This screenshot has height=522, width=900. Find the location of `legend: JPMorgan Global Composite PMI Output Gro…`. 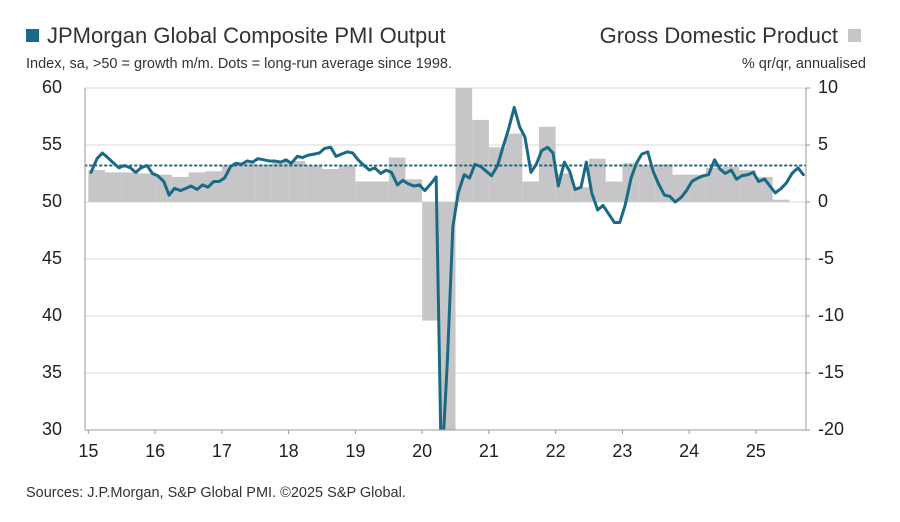

legend: JPMorgan Global Composite PMI Output Gro… is located at coordinates (443, 35).